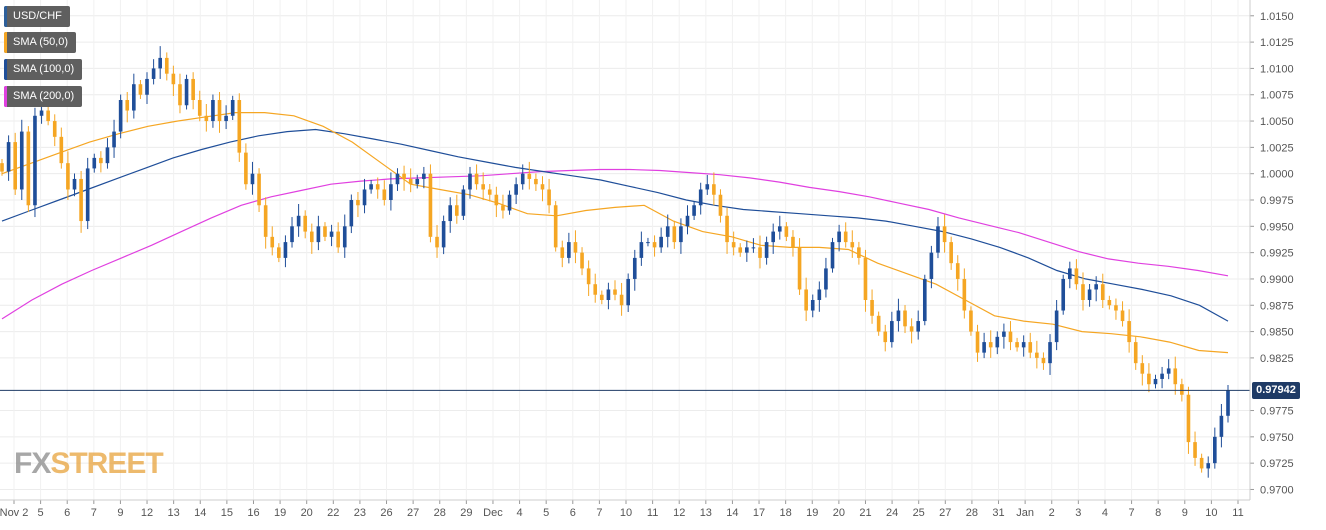  I want to click on legend-label-sma-200: SMA (200,0), so click(44, 96).